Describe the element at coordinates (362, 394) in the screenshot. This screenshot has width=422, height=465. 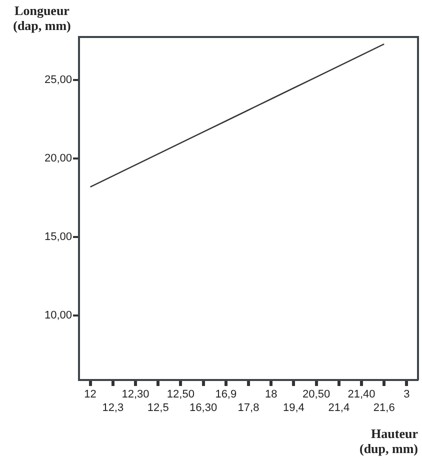
I see `x-tick-label: 21,40` at that location.